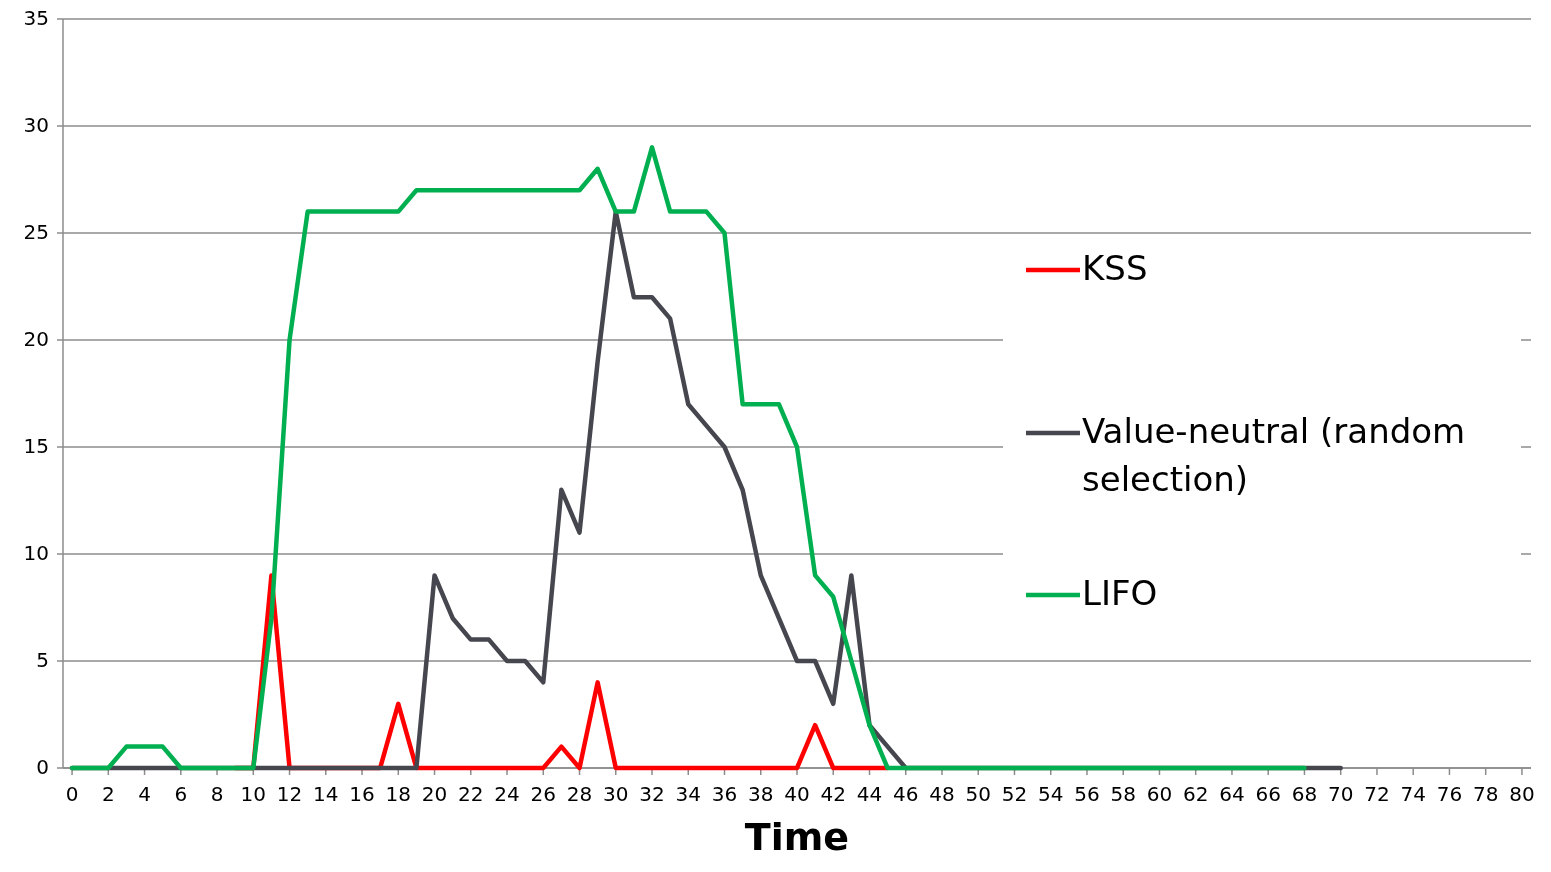  Describe the element at coordinates (1485, 794) in the screenshot. I see `x-tick-label: 78` at that location.